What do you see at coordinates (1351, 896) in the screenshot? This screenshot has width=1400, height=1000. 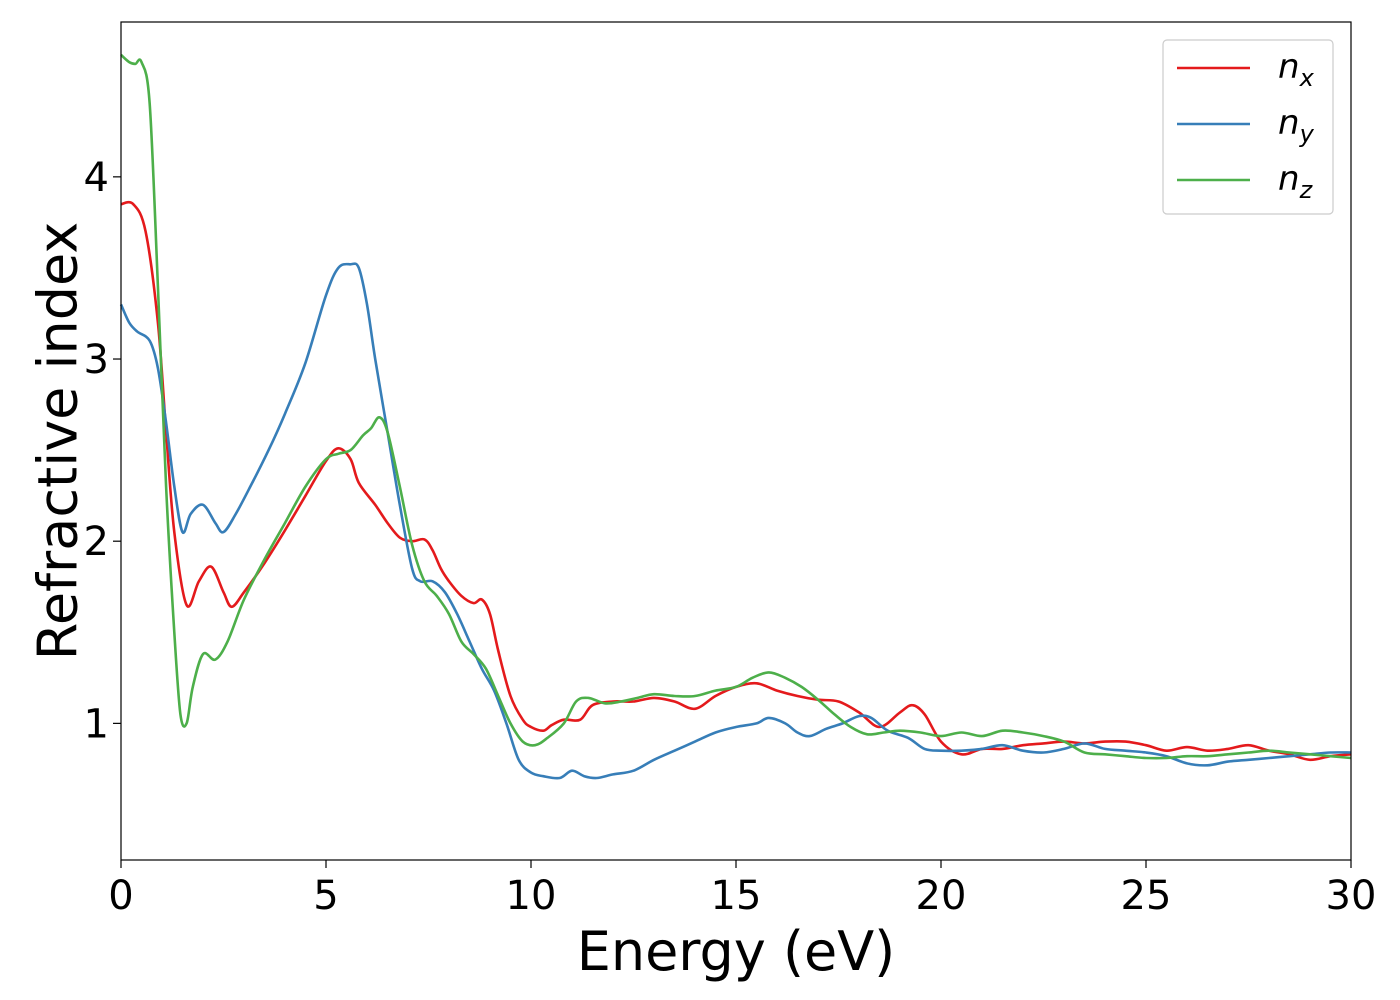 I see `x-tick-label: 30` at bounding box center [1351, 896].